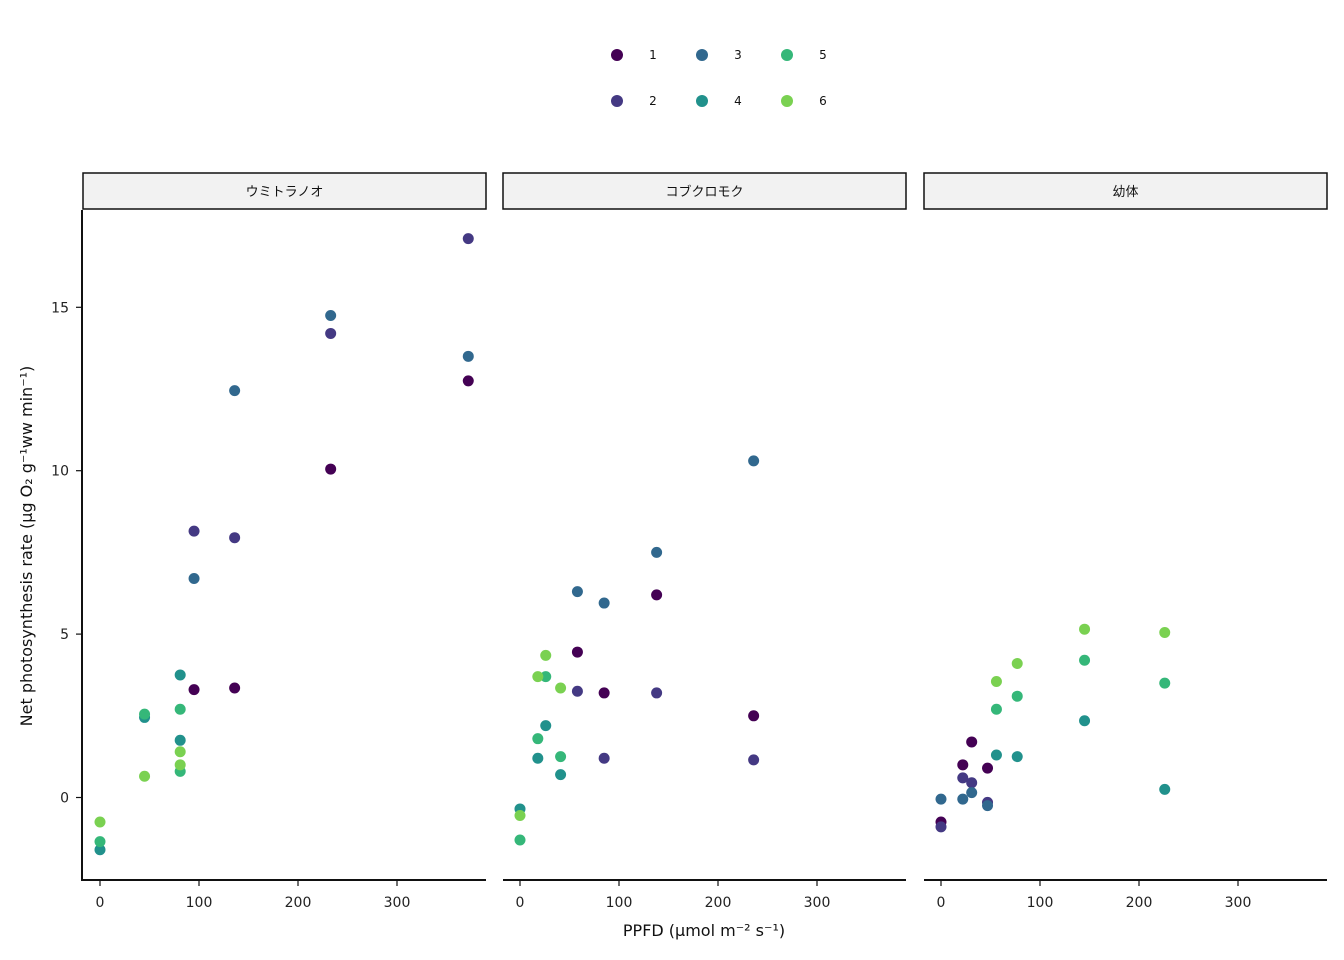 The width and height of the screenshot is (1344, 960). I want to click on legend-label: 3, so click(738, 55).